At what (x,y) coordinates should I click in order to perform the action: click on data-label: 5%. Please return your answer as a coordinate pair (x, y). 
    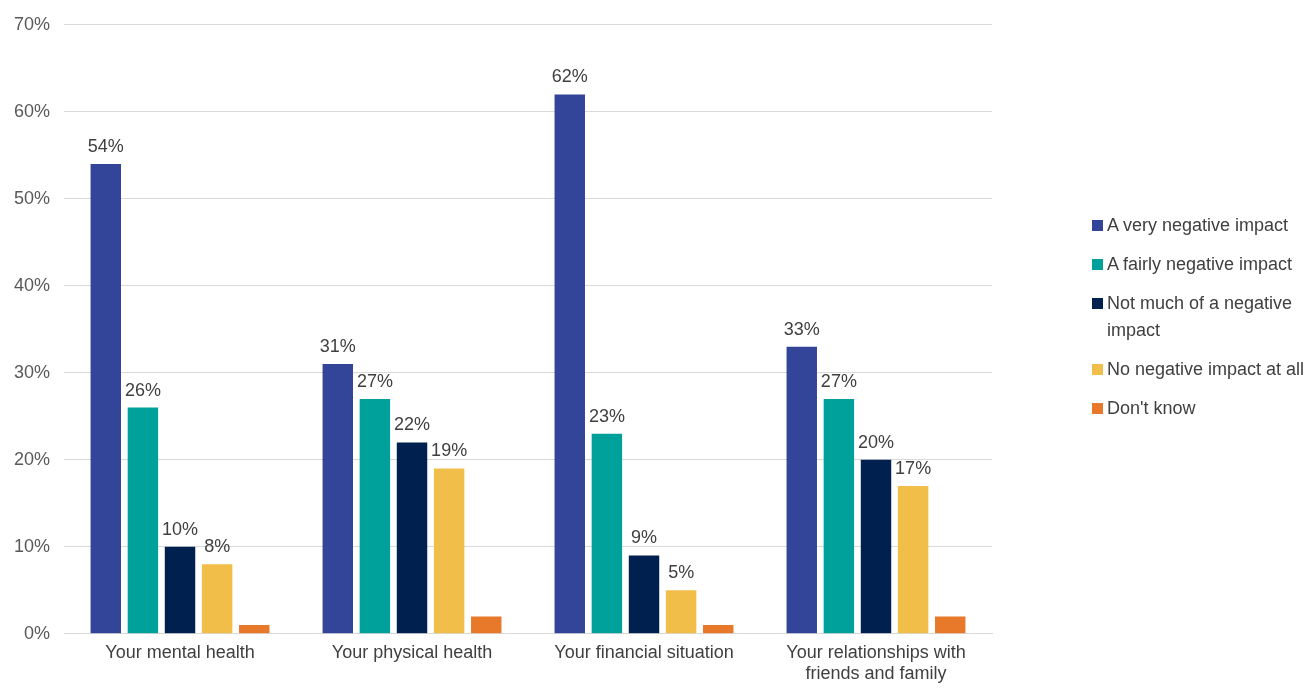
    Looking at the image, I should click on (681, 572).